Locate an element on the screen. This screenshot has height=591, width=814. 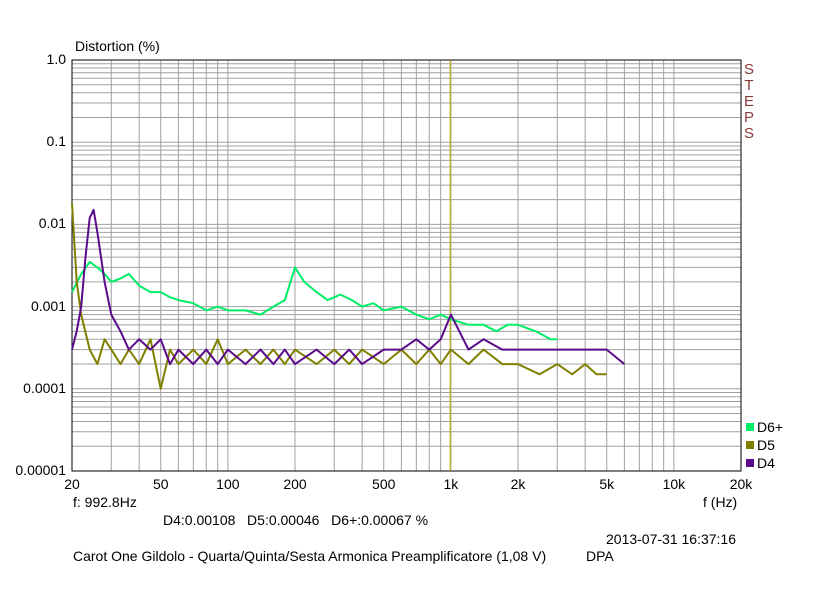
x-tick-label: 50 is located at coordinates (160, 484).